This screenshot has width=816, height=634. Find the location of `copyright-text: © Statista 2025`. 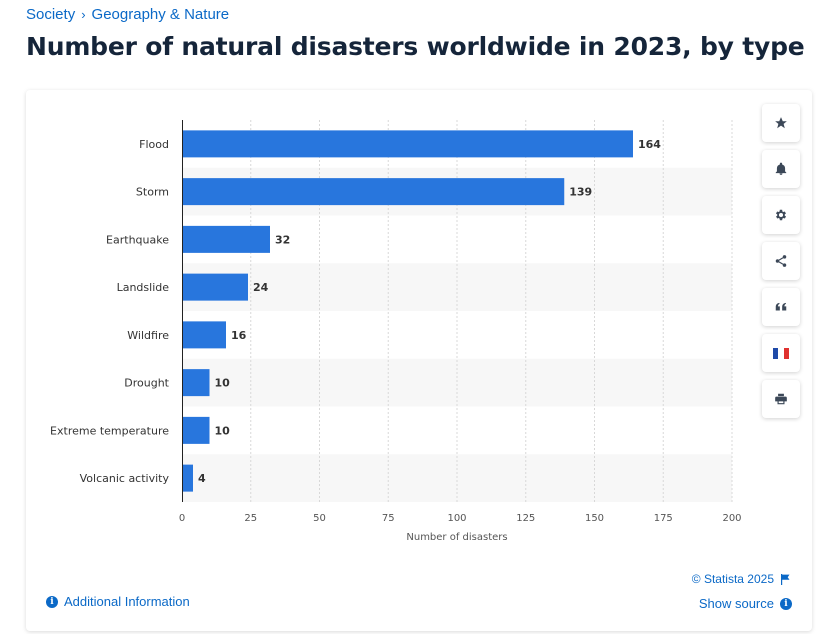

copyright-text: © Statista 2025 is located at coordinates (732, 579).